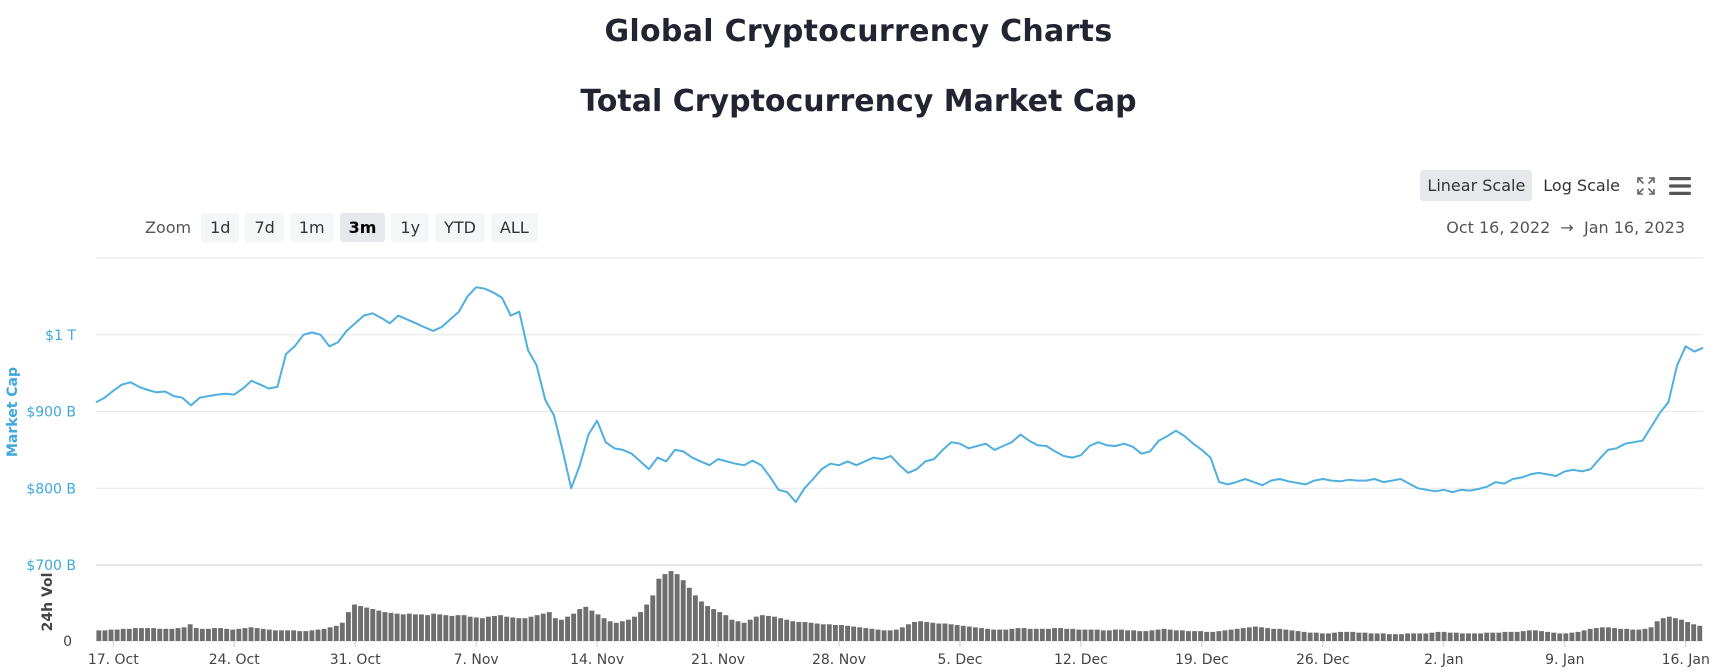 The width and height of the screenshot is (1717, 672). I want to click on chart-menu-button, so click(1680, 186).